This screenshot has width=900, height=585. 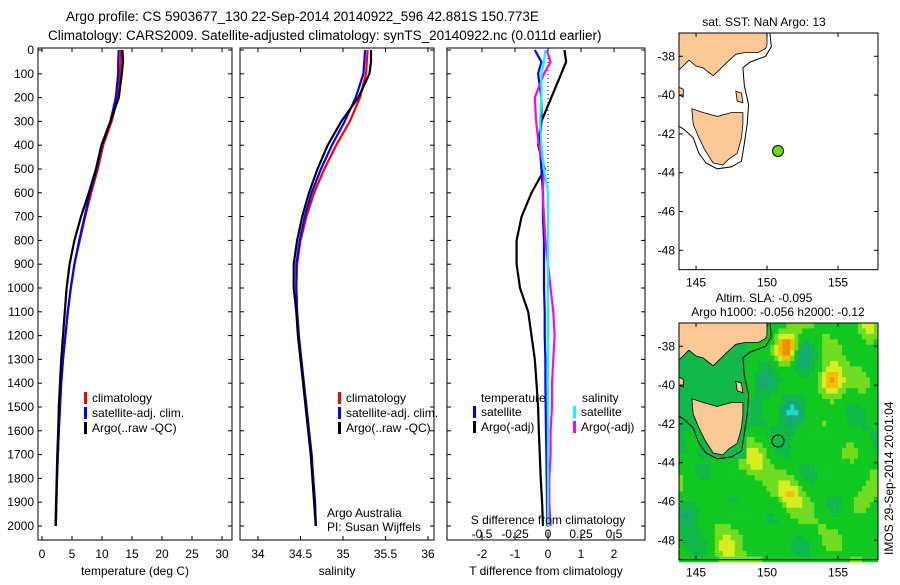 What do you see at coordinates (20, 359) in the screenshot?
I see `depth-tick-label: 1300` at bounding box center [20, 359].